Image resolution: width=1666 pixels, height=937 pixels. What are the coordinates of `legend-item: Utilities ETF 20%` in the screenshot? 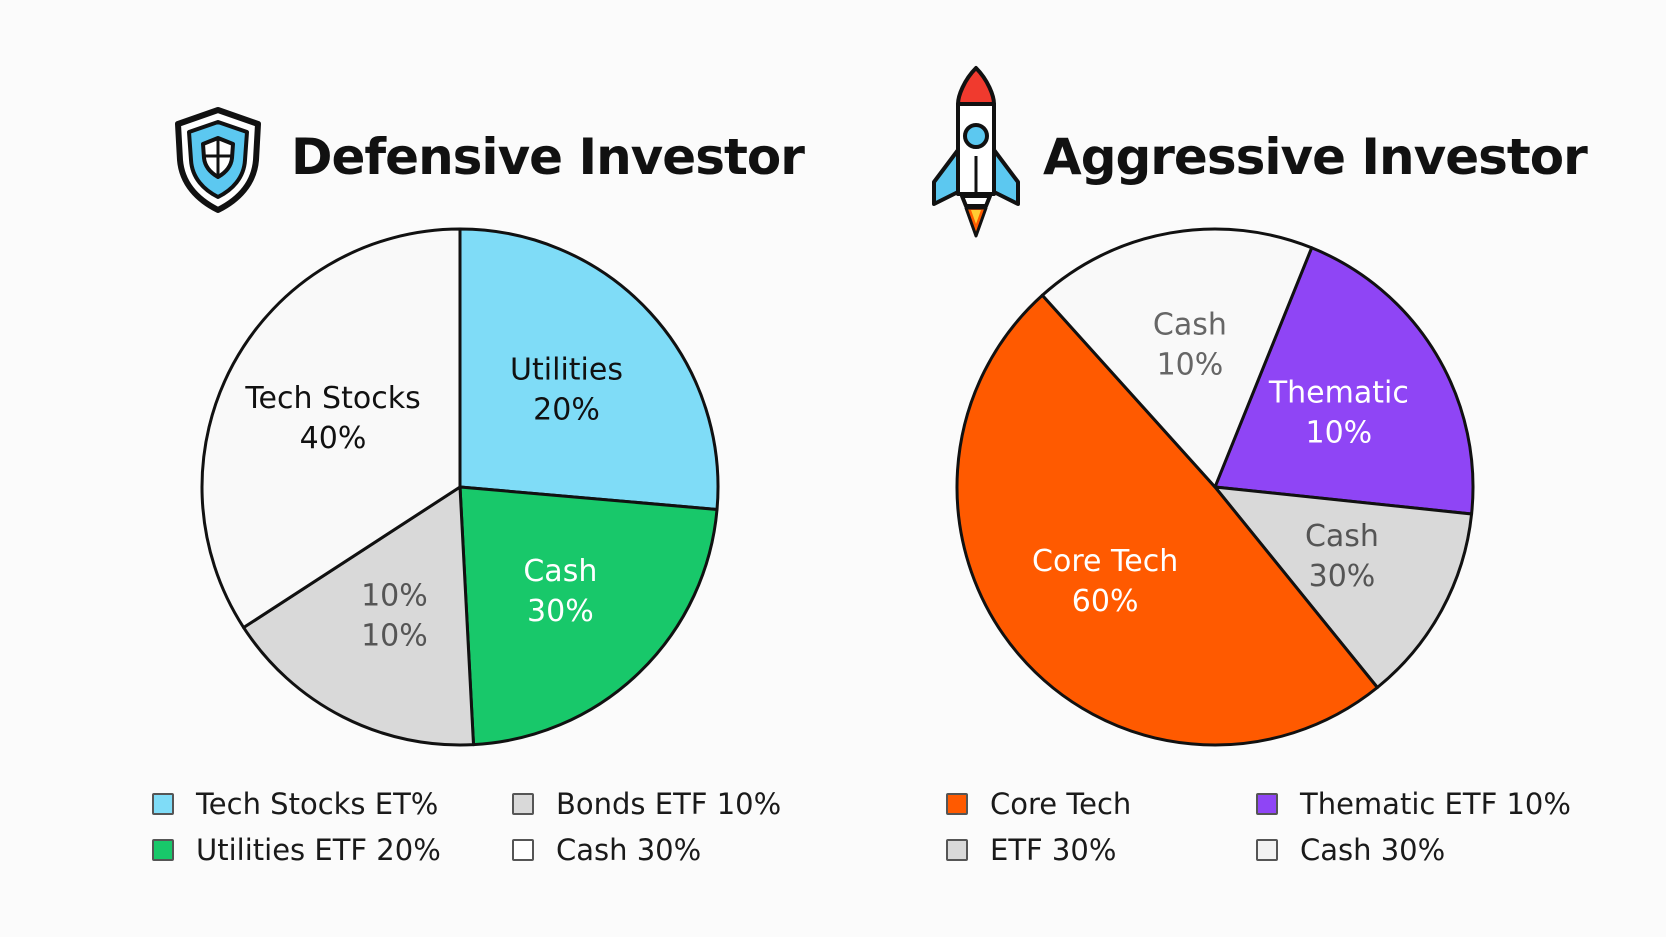 It's located at (296, 850).